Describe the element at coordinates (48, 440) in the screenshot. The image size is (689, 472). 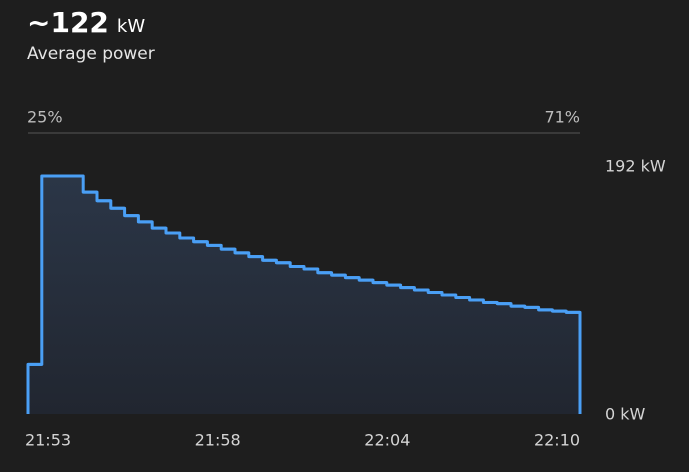
I see `x-tick-label: 21:53` at that location.